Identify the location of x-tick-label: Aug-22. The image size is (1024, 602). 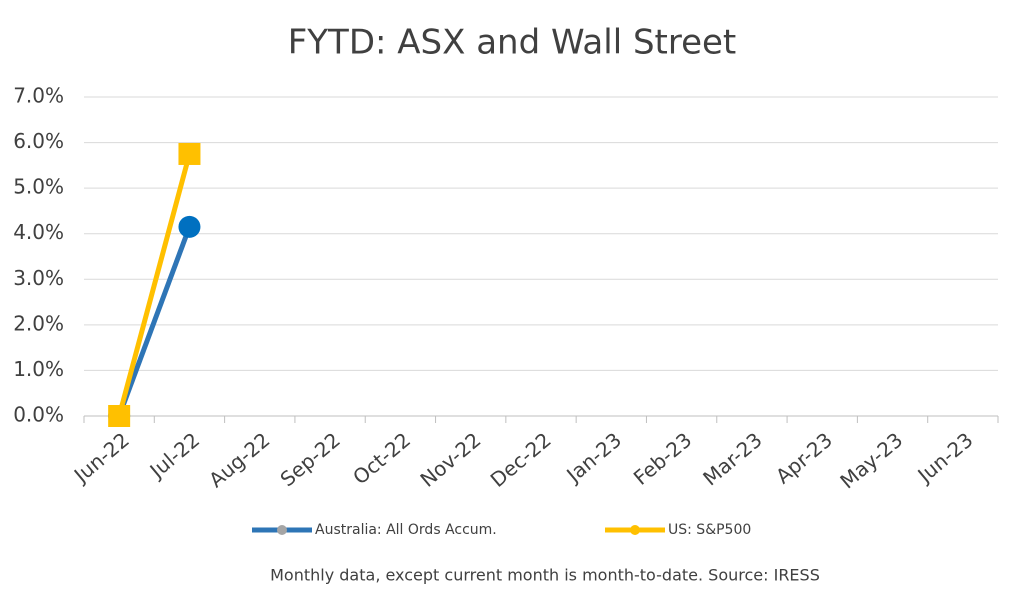
(239, 460).